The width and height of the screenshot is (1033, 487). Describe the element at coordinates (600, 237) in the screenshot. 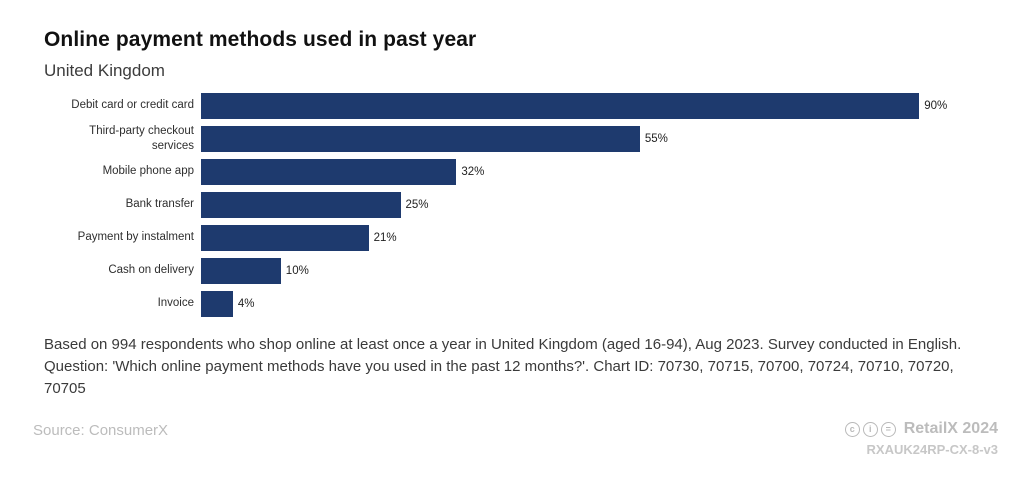

I see `bar-track: 21%` at that location.